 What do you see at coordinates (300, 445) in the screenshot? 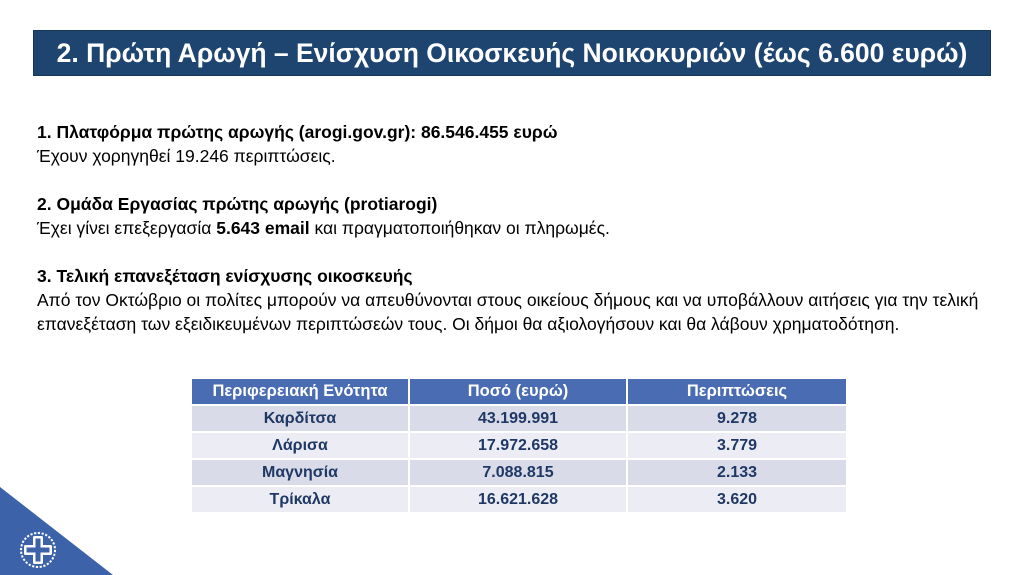
I see `cell-region: Λάρισα` at bounding box center [300, 445].